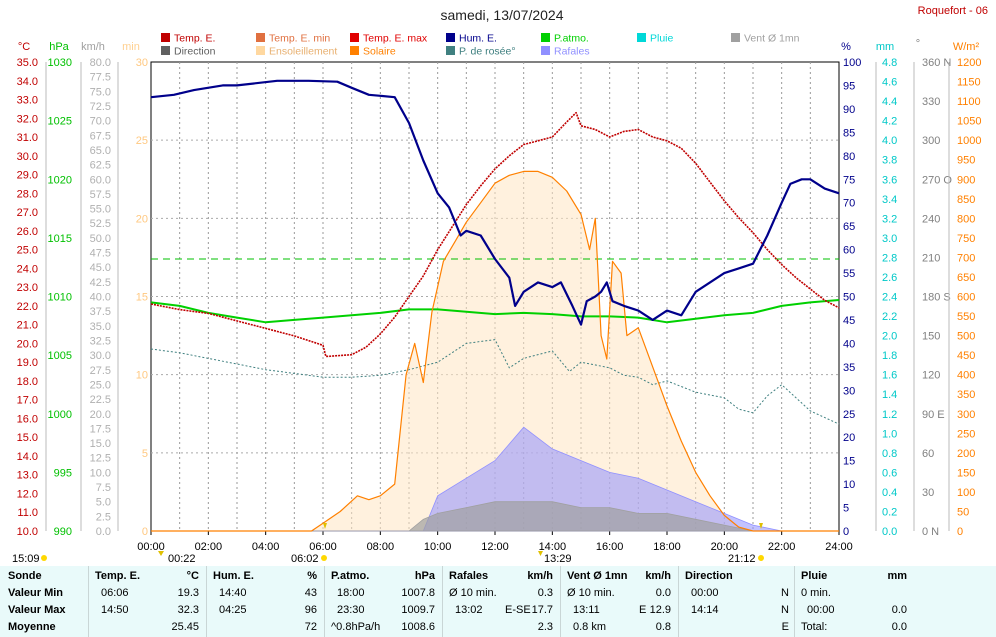  What do you see at coordinates (931, 337) in the screenshot?
I see `dir-tick: 150` at bounding box center [931, 337].